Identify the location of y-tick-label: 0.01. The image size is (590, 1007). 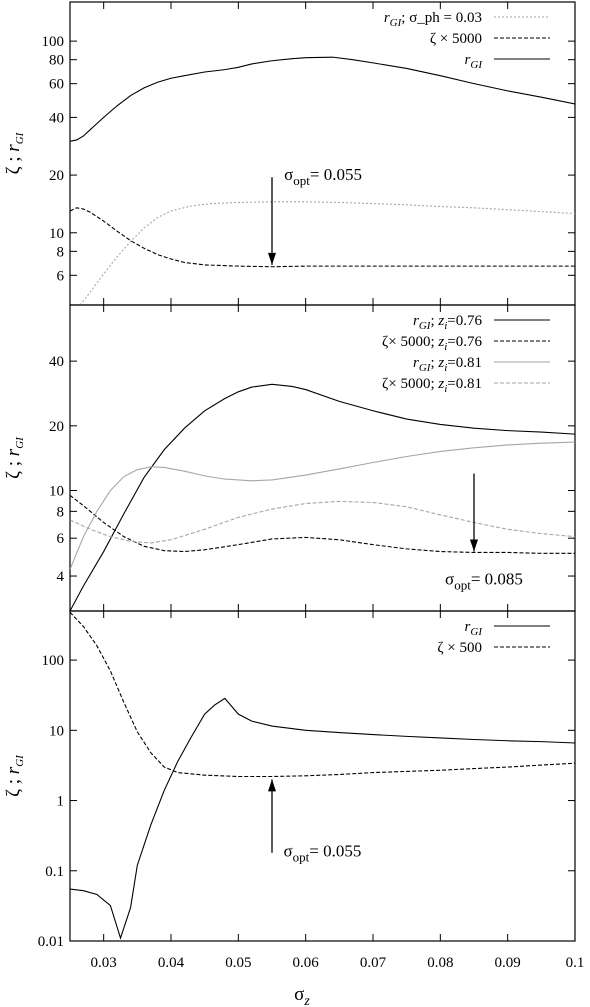
(51, 942).